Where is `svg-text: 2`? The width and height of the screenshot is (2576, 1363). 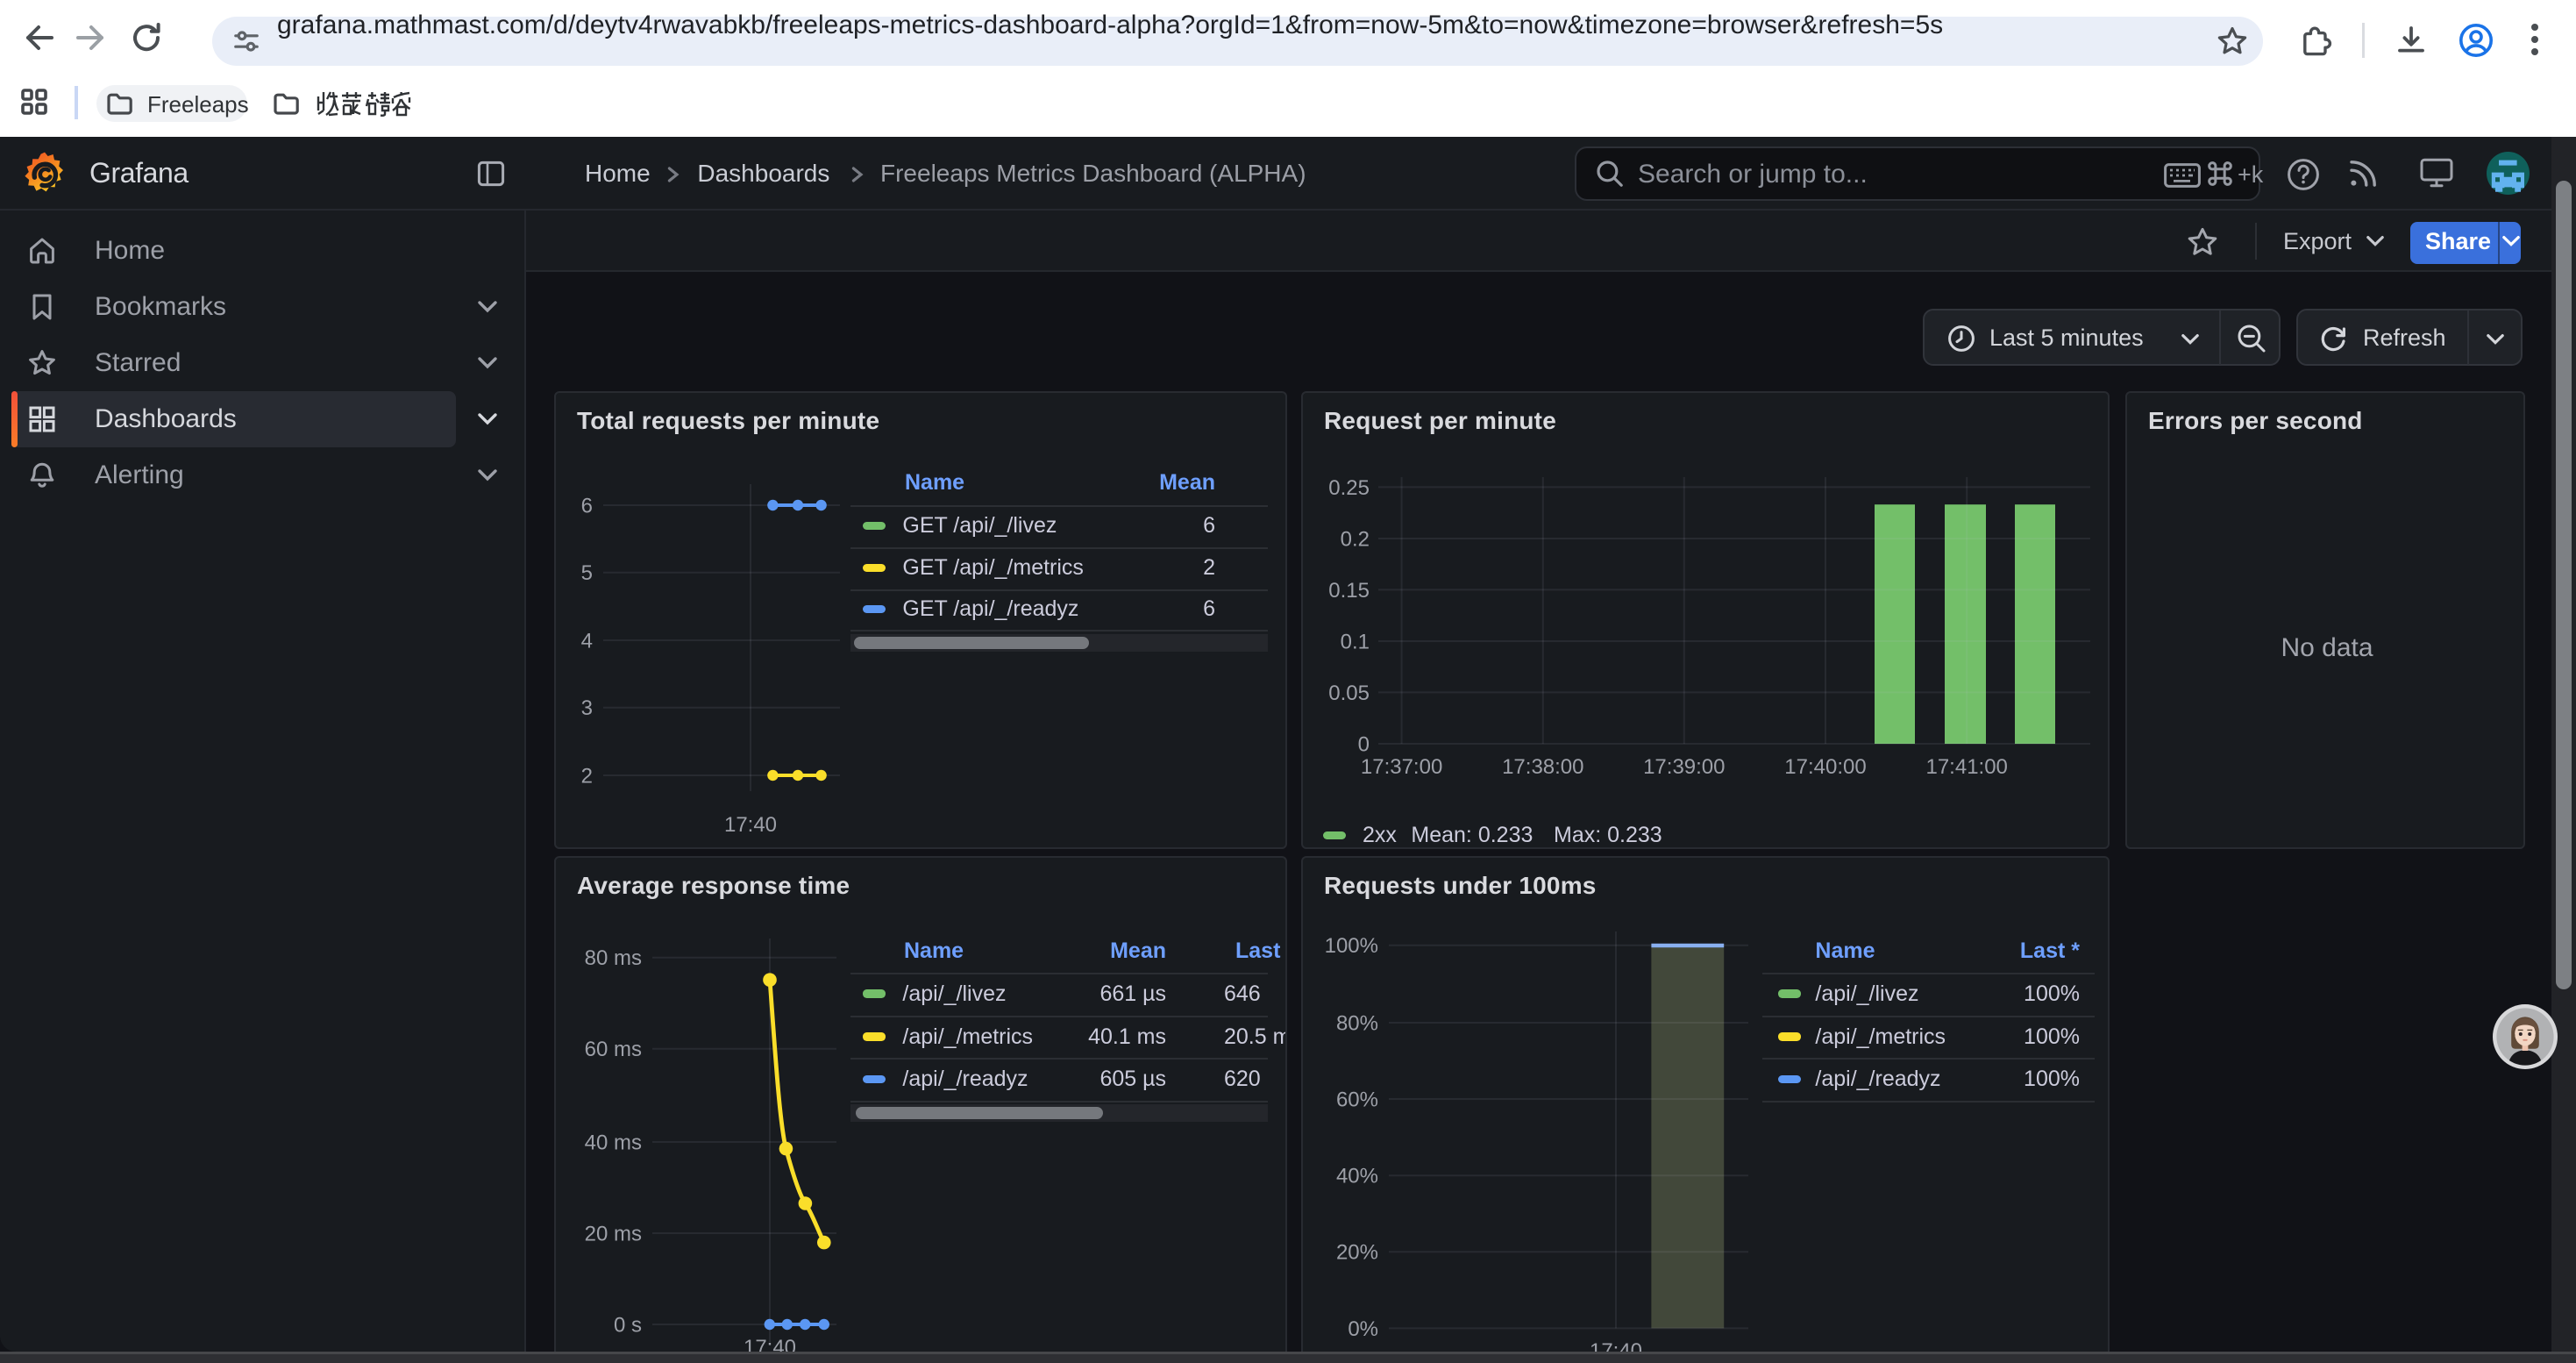
svg-text: 2 is located at coordinates (587, 776).